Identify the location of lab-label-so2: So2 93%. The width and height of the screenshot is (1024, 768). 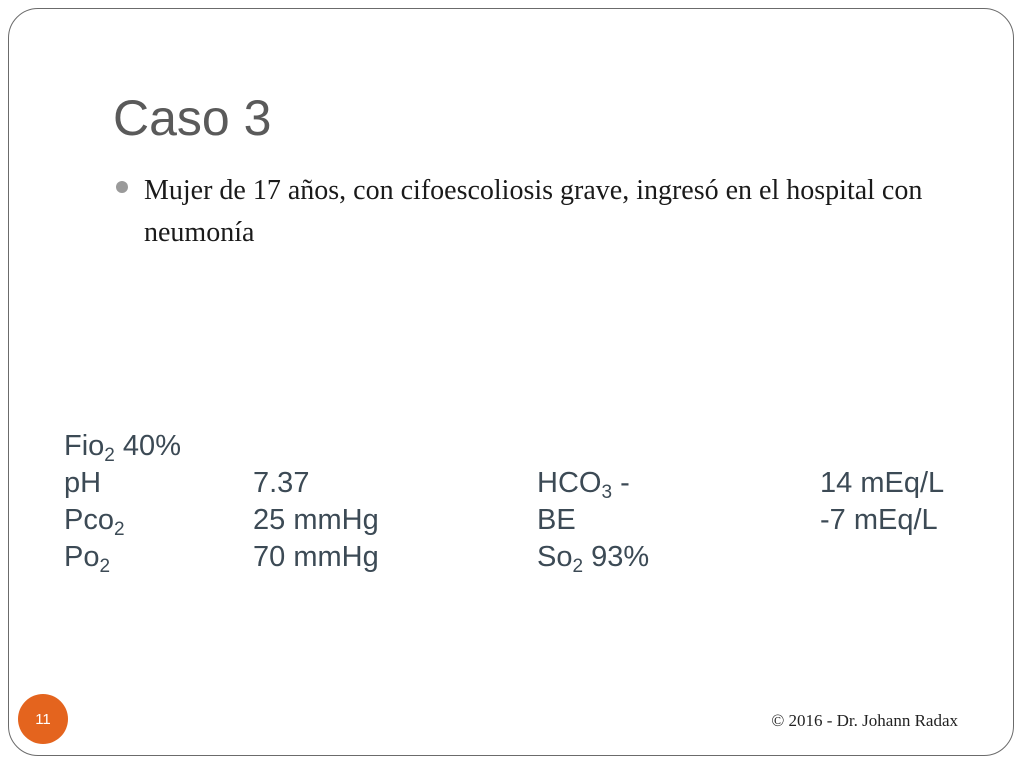
(593, 559).